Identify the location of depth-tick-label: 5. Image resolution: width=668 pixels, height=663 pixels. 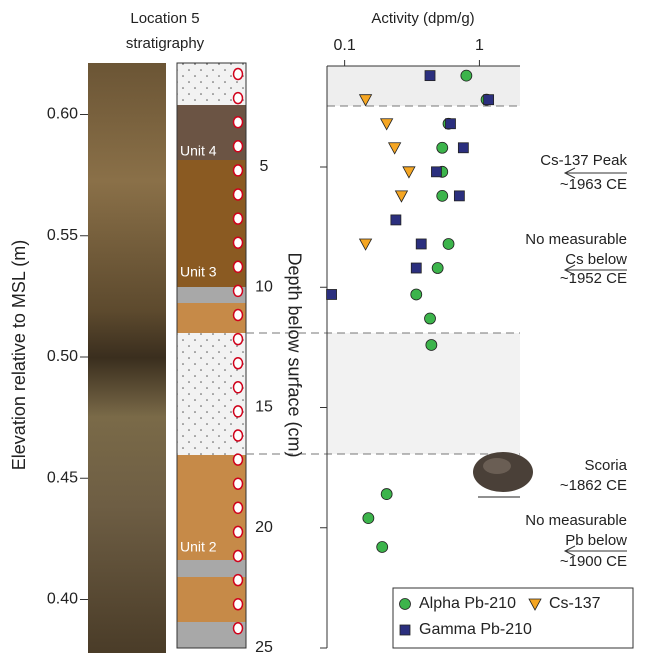
(264, 166).